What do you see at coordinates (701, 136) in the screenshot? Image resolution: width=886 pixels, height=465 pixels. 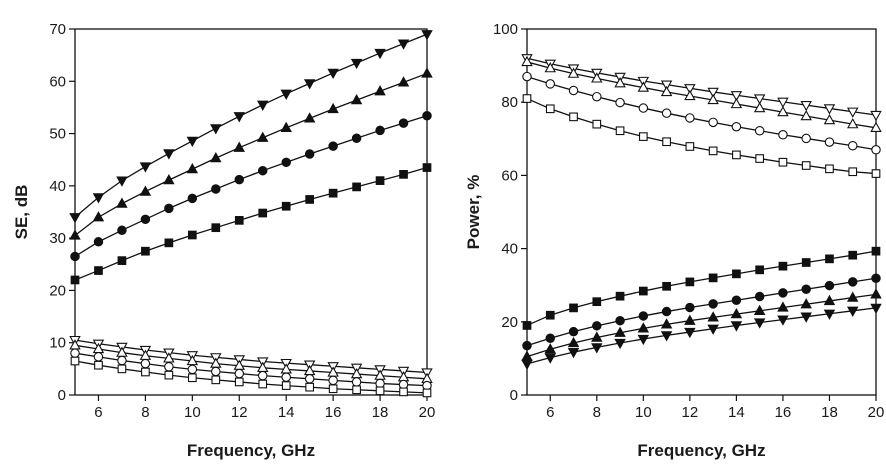 I see `power-series-4-line` at bounding box center [701, 136].